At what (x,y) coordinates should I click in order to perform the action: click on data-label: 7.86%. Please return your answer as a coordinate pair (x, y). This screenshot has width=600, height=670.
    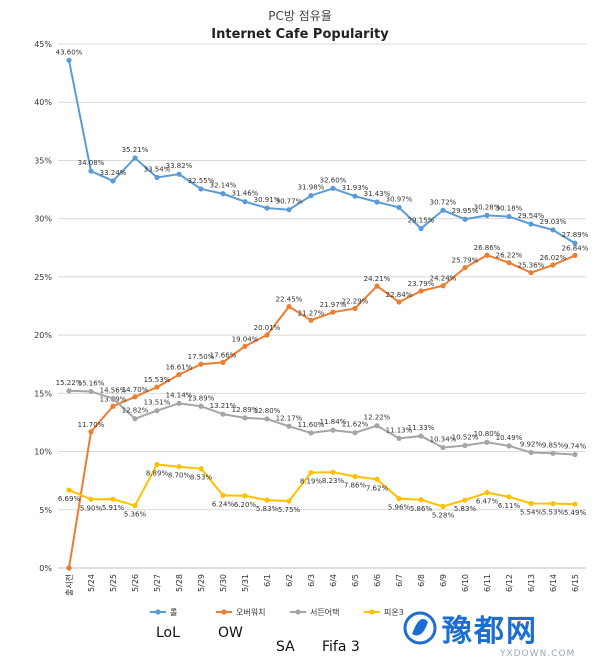
    Looking at the image, I should click on (355, 485).